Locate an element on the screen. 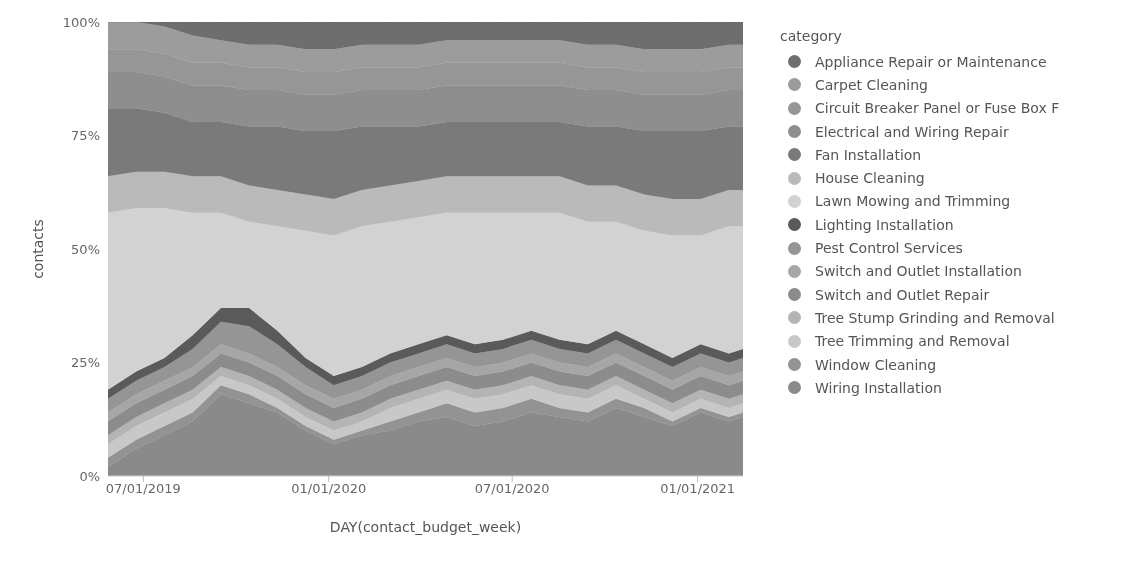 Image resolution: width=1132 pixels, height=563 pixels. y-tick-label: 50% is located at coordinates (85, 249).